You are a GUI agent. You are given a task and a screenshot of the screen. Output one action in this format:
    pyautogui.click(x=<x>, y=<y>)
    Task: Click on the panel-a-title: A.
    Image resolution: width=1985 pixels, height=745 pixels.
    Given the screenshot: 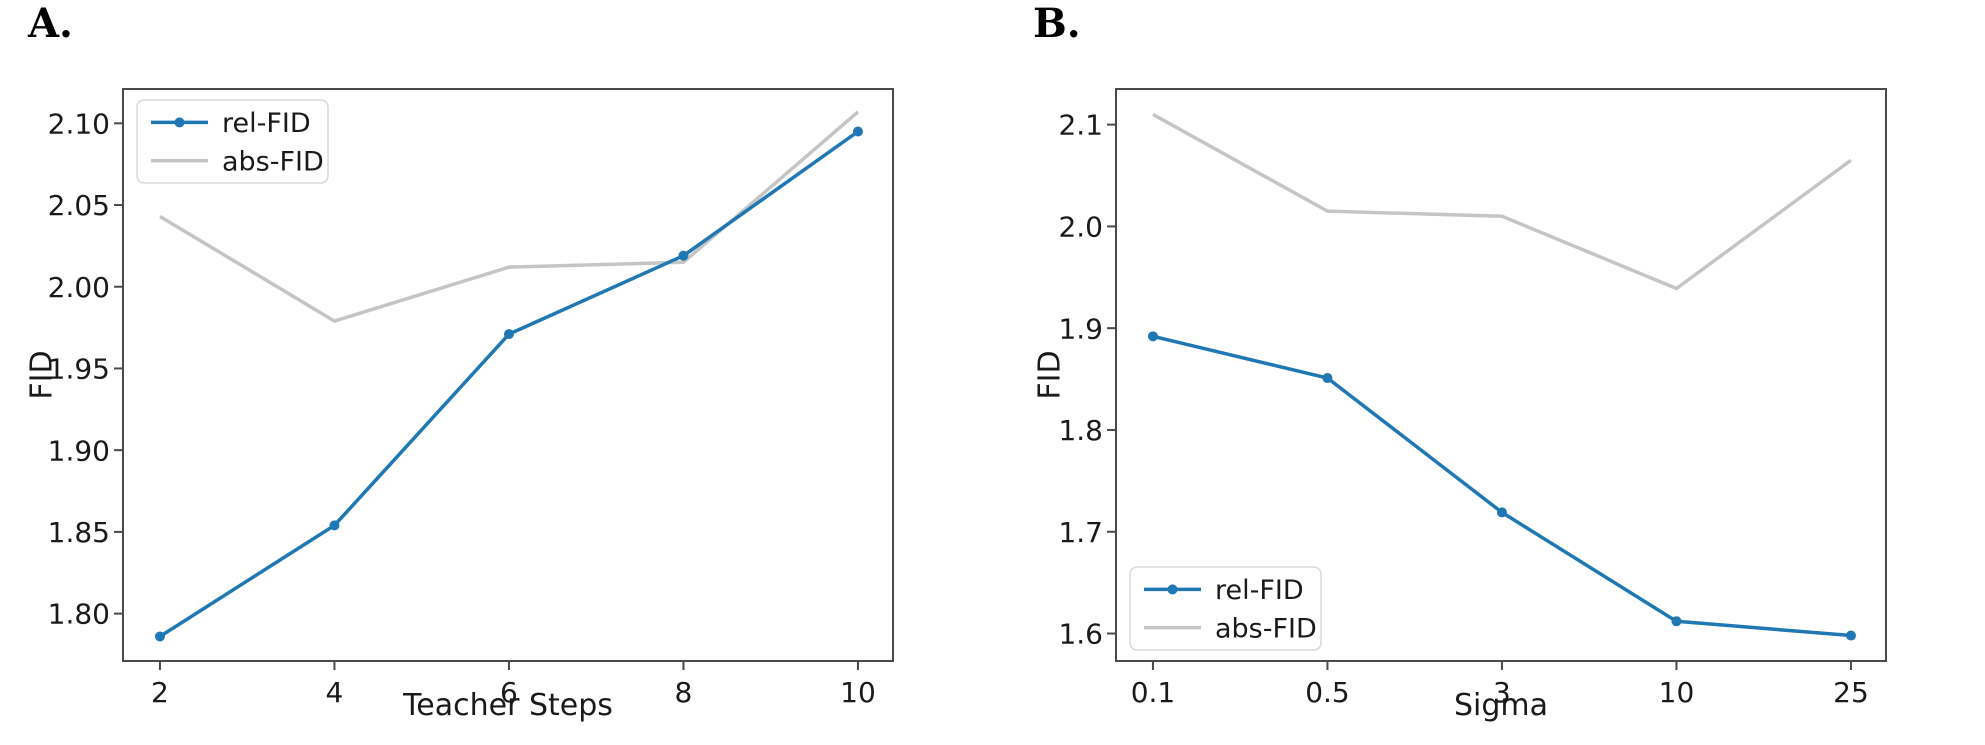 What is the action you would take?
    pyautogui.click(x=50, y=23)
    